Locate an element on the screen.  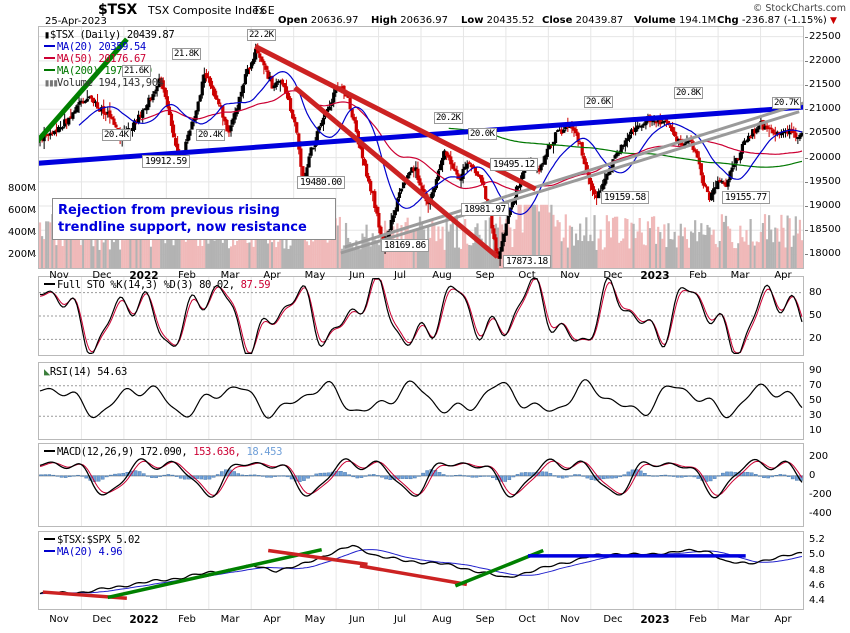
ratio-axis-tick-5.0: 5.0 is located at coordinates (817, 554).